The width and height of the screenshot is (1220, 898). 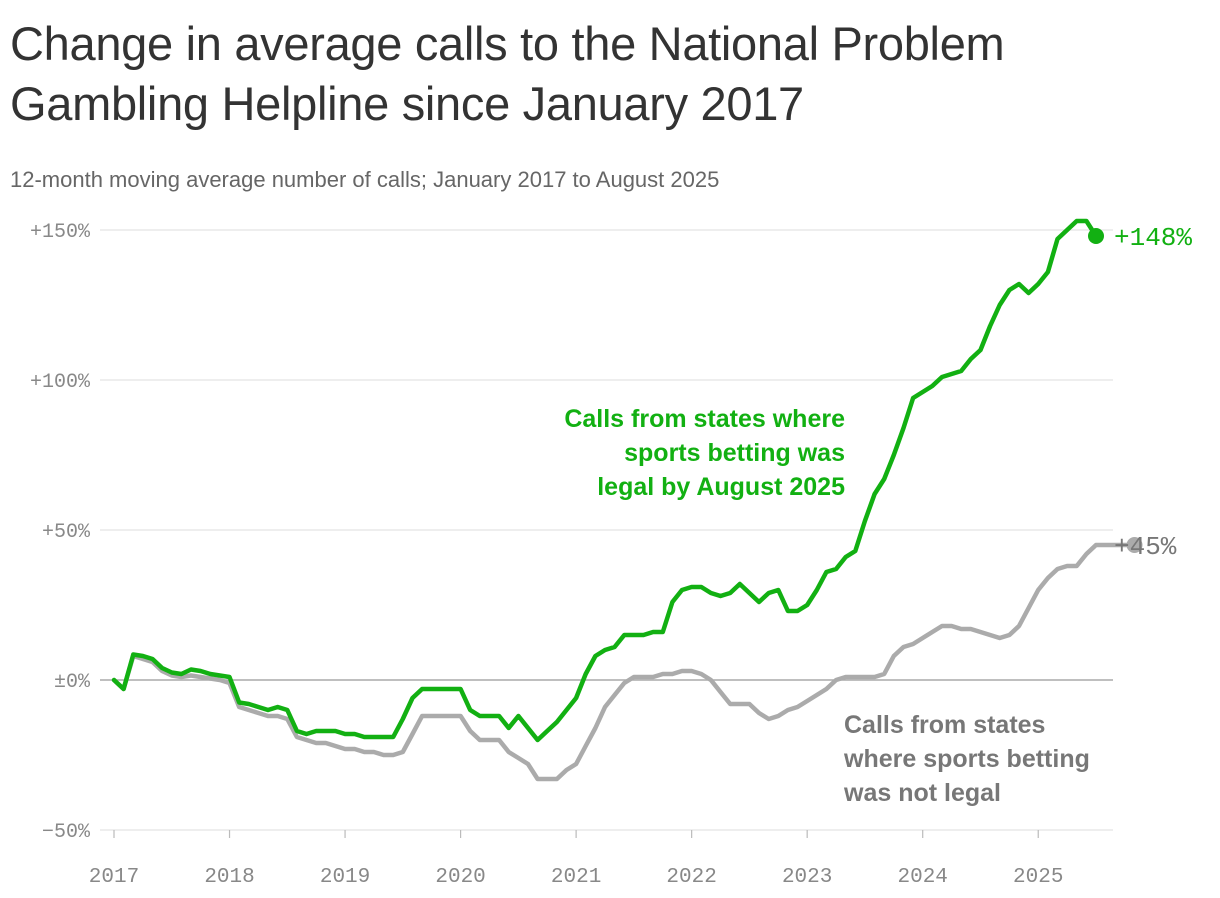 What do you see at coordinates (72, 682) in the screenshot?
I see `y-tick-label: ±0%` at bounding box center [72, 682].